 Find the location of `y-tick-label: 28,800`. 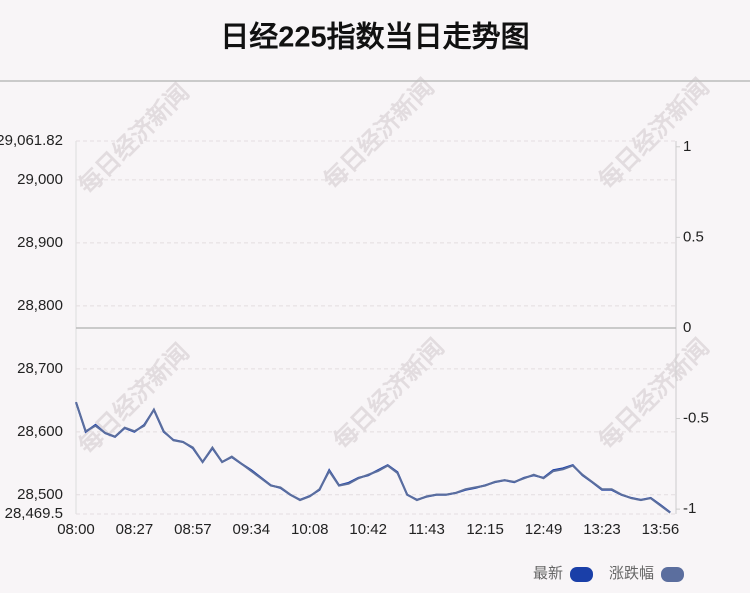

y-tick-label: 28,800 is located at coordinates (40, 305).